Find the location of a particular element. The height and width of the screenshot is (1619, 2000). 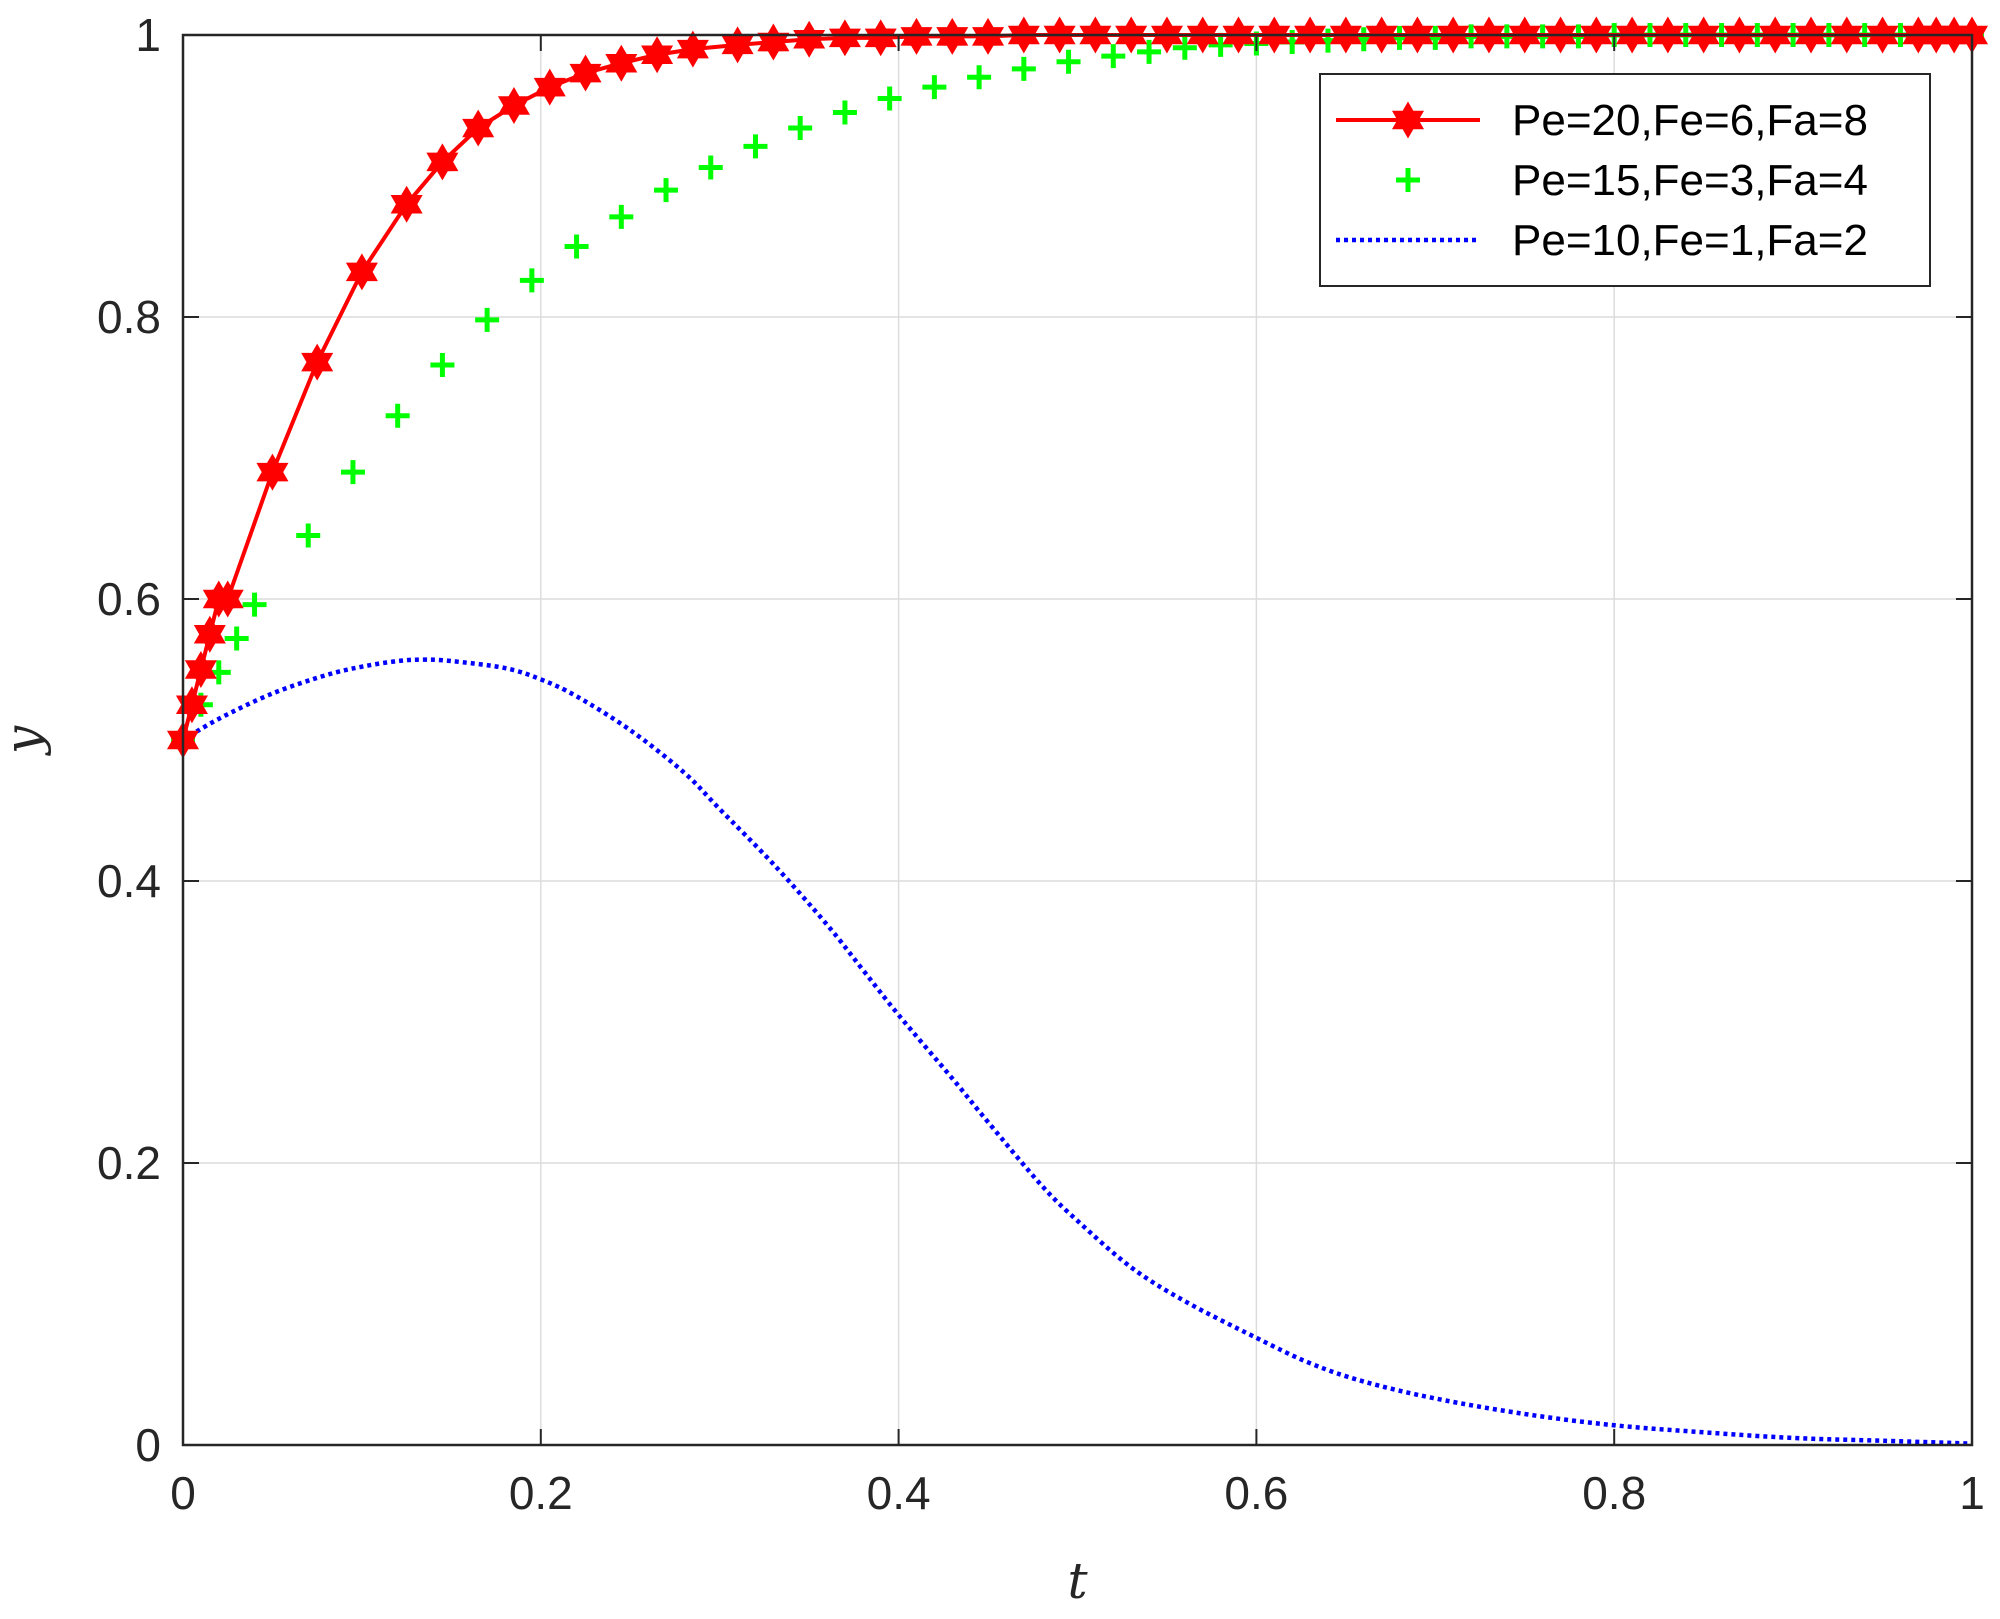

x-tick-label: 0.4 is located at coordinates (899, 1493).